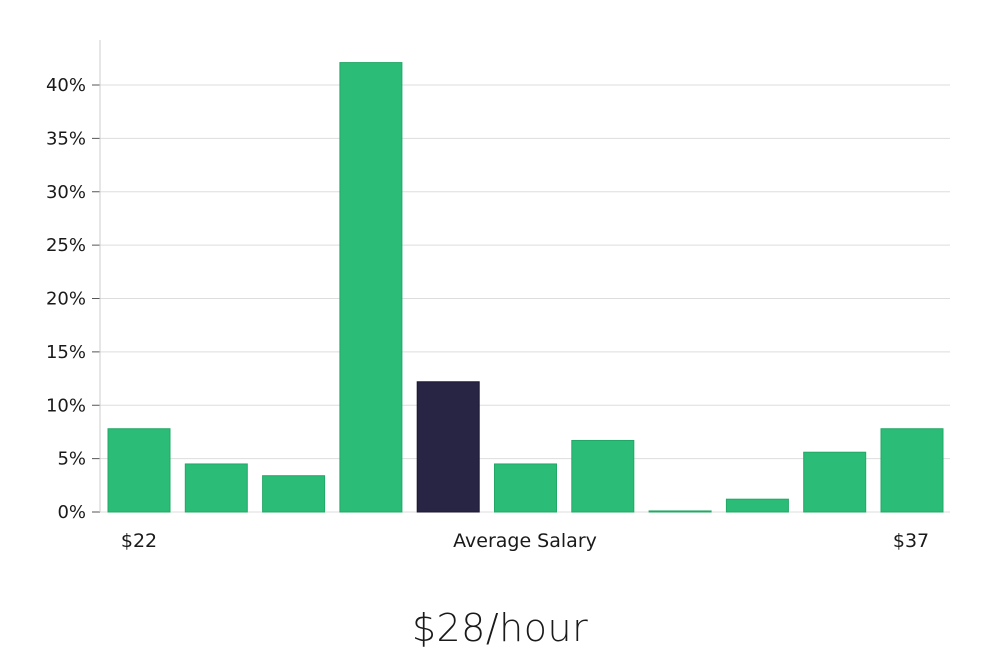 The image size is (1000, 660). I want to click on y-tick-label: 30%, so click(66, 192).